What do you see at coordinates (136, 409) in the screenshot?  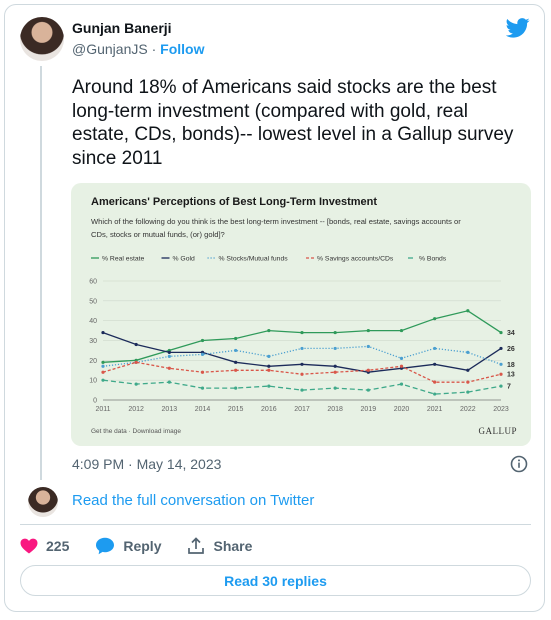 I see `x-tick-label: 2012` at bounding box center [136, 409].